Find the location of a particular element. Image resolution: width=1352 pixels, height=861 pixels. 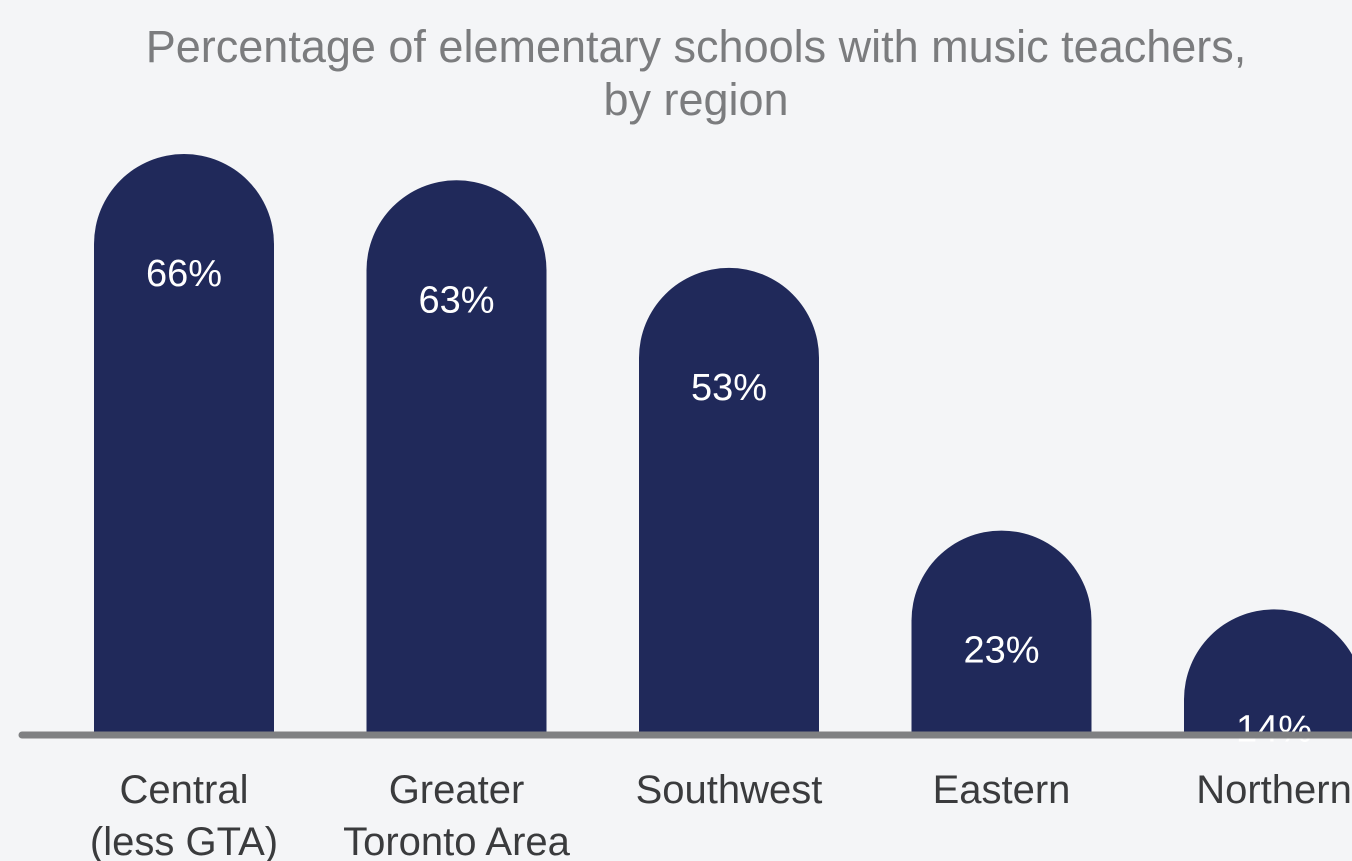

category-label-line: Eastern is located at coordinates (1002, 790).